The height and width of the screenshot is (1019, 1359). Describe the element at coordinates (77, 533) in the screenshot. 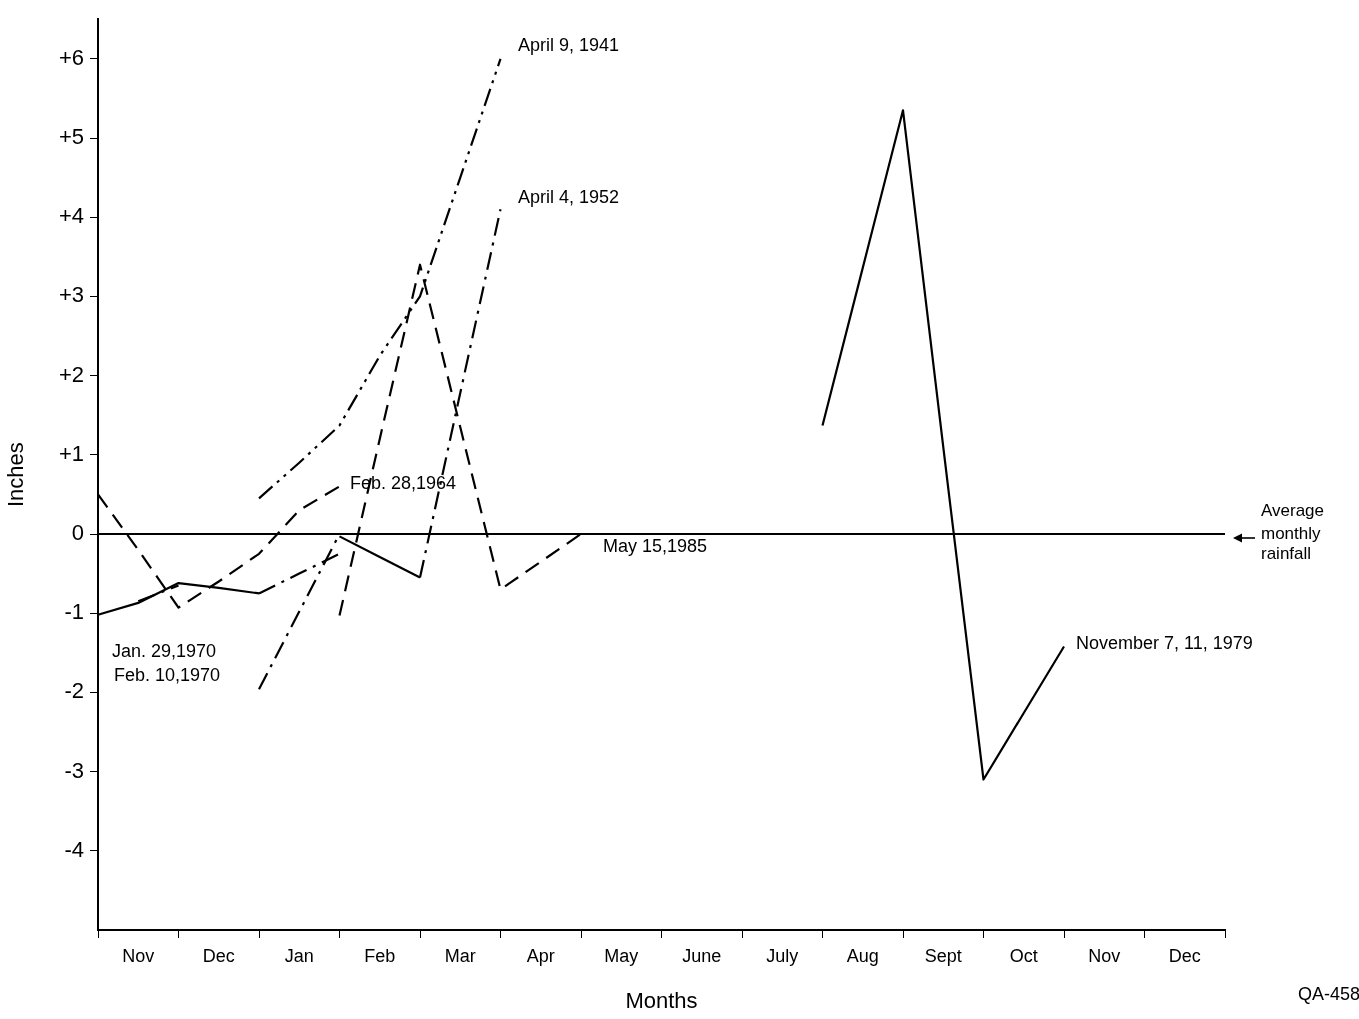

I see `y-tick-label: 0` at that location.